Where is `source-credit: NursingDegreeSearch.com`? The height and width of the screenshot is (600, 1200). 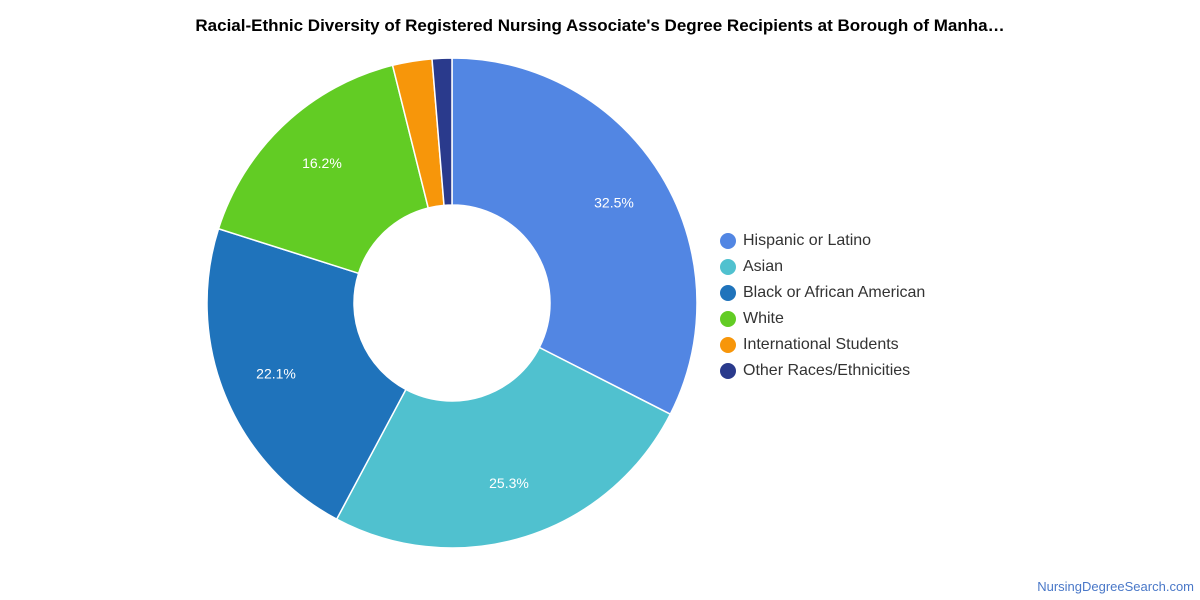
source-credit: NursingDegreeSearch.com is located at coordinates (1115, 586).